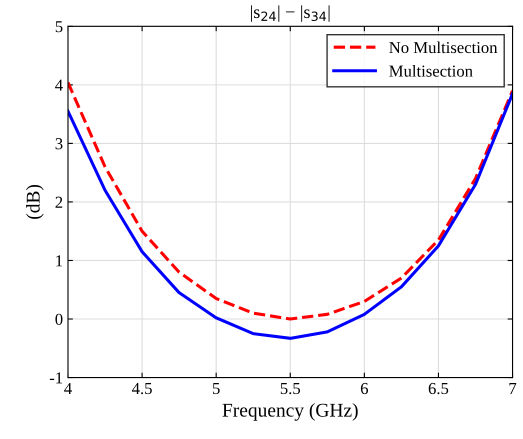 This screenshot has height=439, width=523. What do you see at coordinates (59, 144) in the screenshot?
I see `y-tick-label: 3` at bounding box center [59, 144].